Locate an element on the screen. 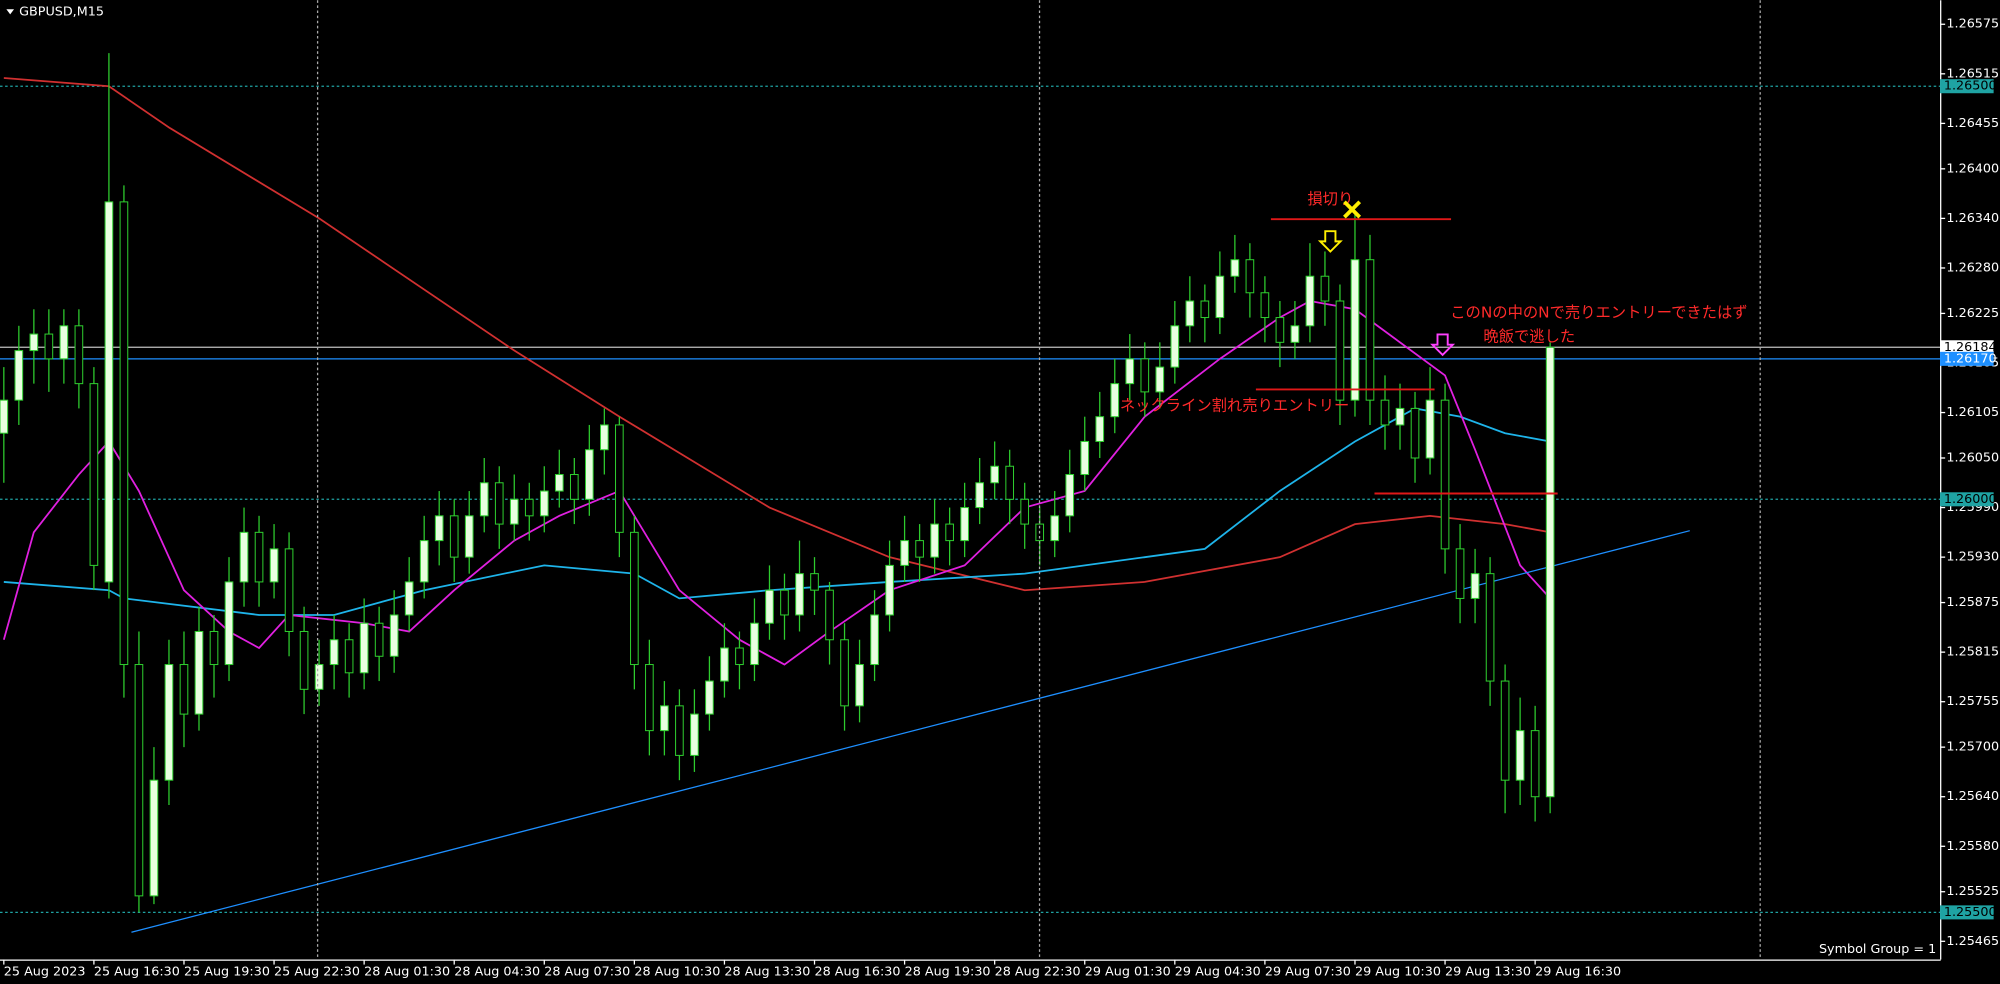  price-level-label: 1.26000 is located at coordinates (1970, 499).